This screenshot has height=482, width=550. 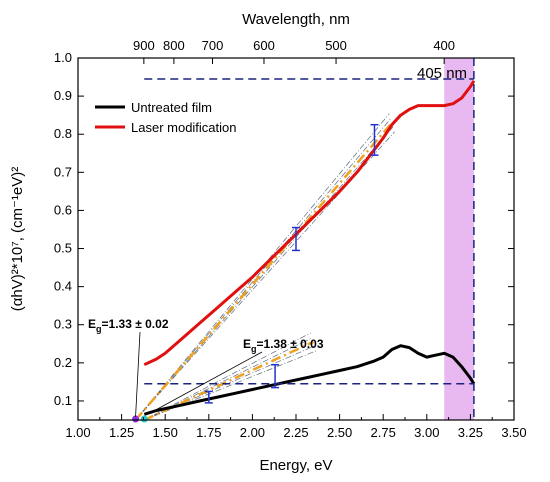 What do you see at coordinates (383, 432) in the screenshot?
I see `x-tick-label-7: 2.75` at bounding box center [383, 432].